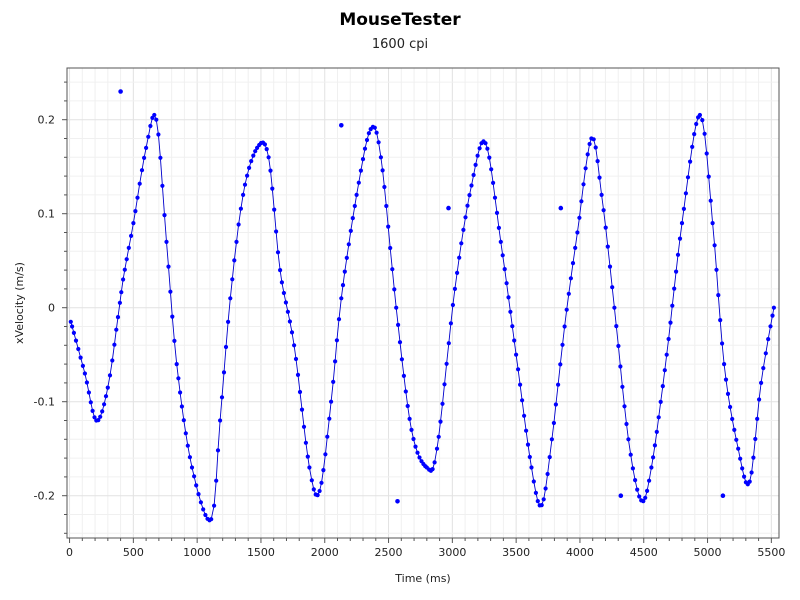 This screenshot has width=800, height=600. What do you see at coordinates (708, 552) in the screenshot?
I see `x-tick-label: 5000` at bounding box center [708, 552].